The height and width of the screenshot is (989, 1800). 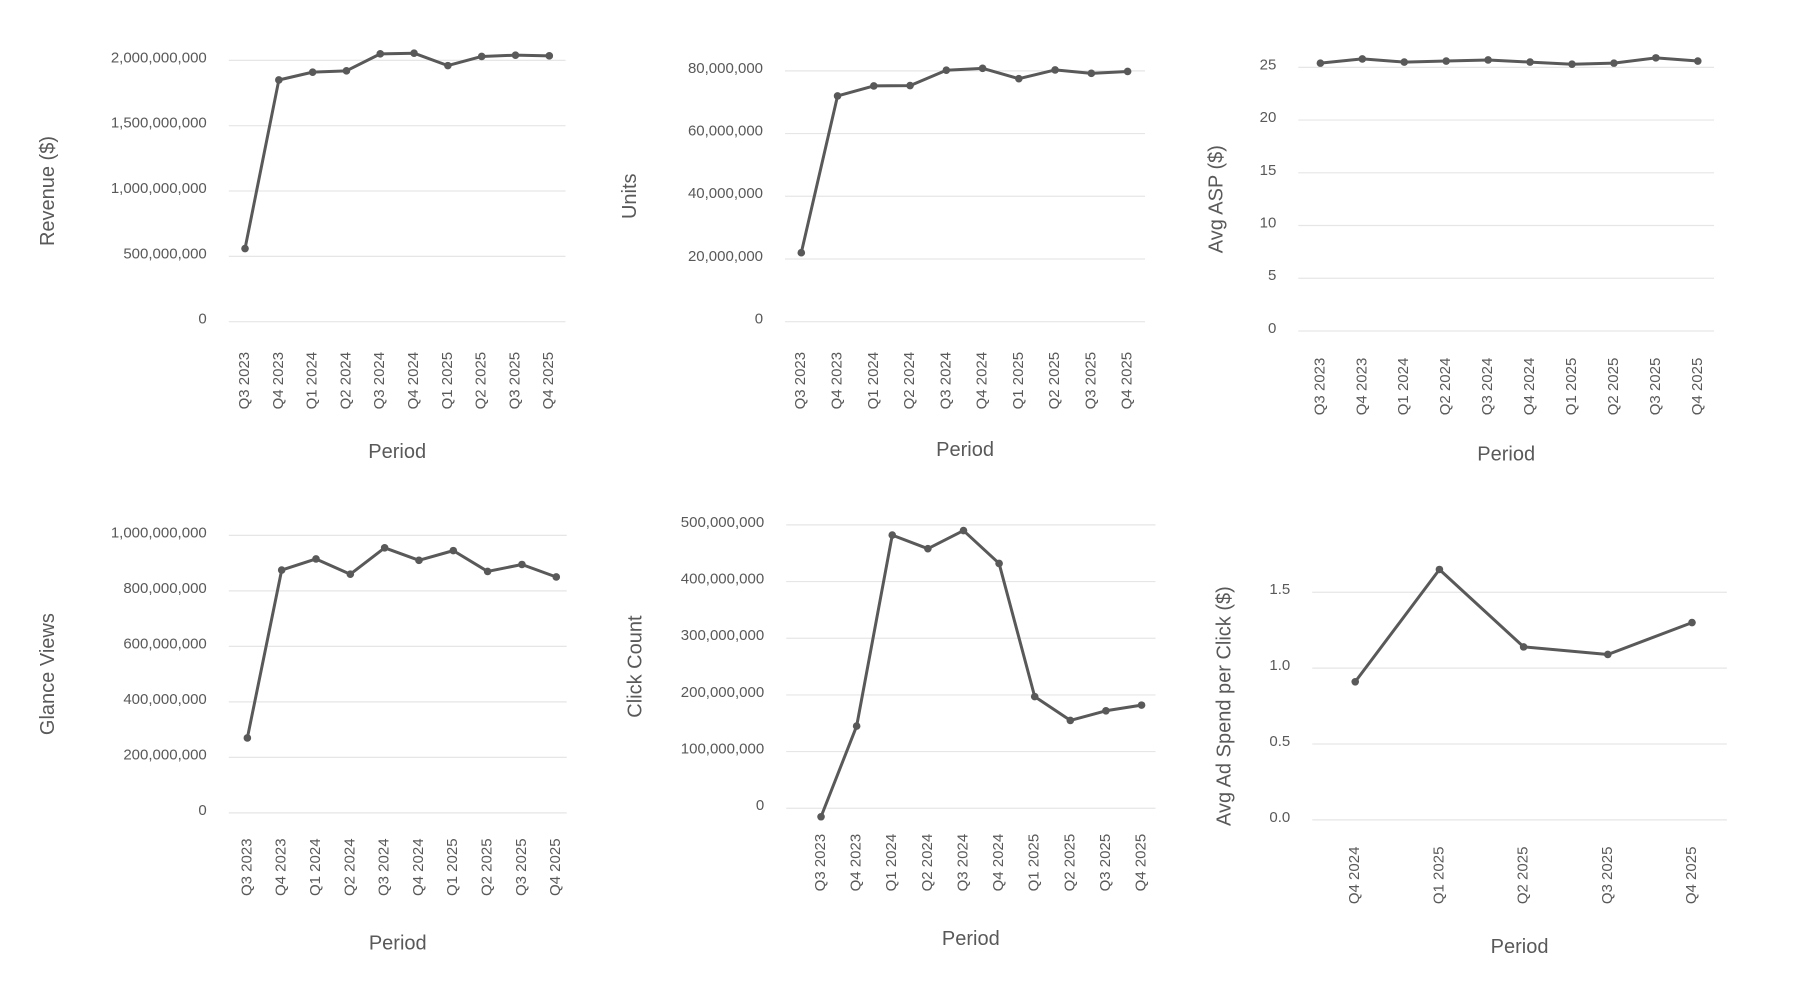 I want to click on glance-series-line, so click(x=401, y=642).